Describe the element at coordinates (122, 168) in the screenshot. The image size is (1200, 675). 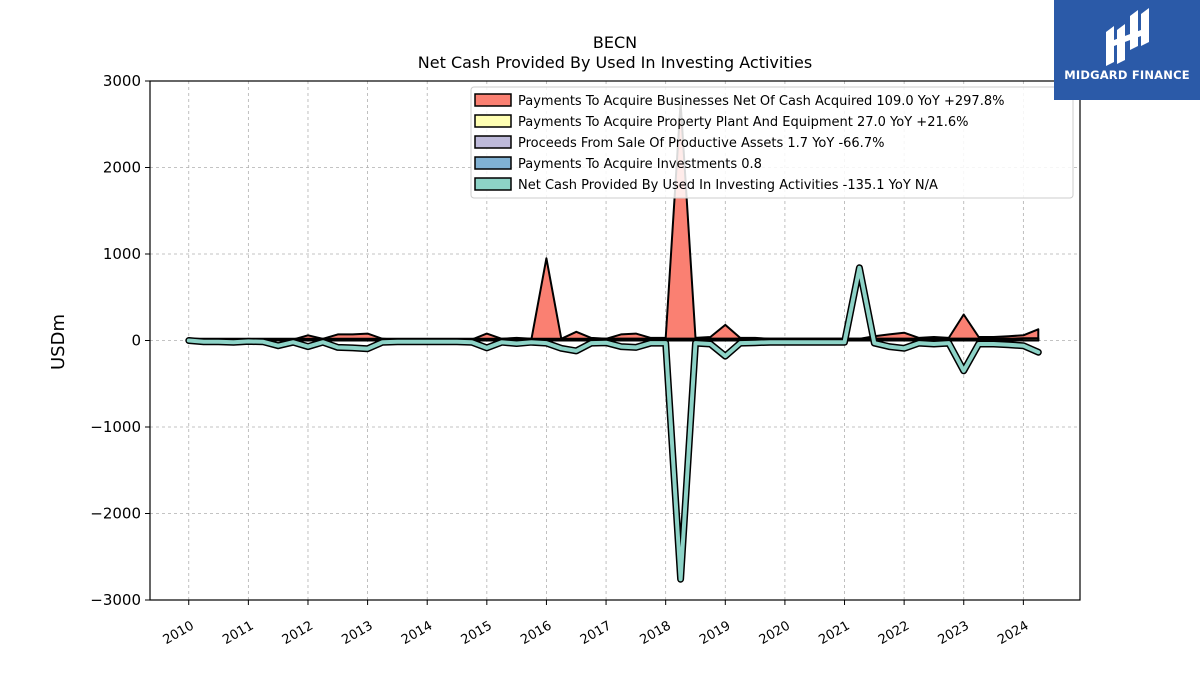
I see `y-tick-label: 2000` at that location.